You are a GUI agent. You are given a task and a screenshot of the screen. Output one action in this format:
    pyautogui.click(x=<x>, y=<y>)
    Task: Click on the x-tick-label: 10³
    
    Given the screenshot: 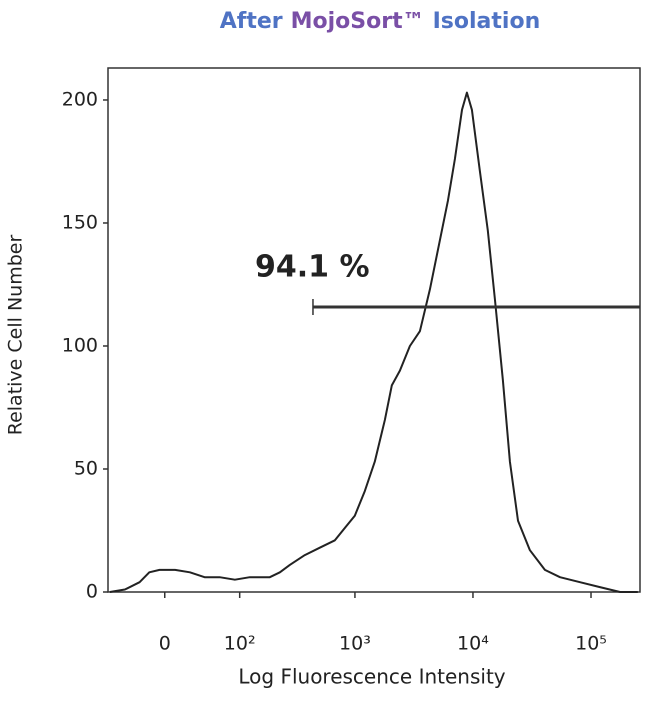 What is the action you would take?
    pyautogui.click(x=355, y=644)
    